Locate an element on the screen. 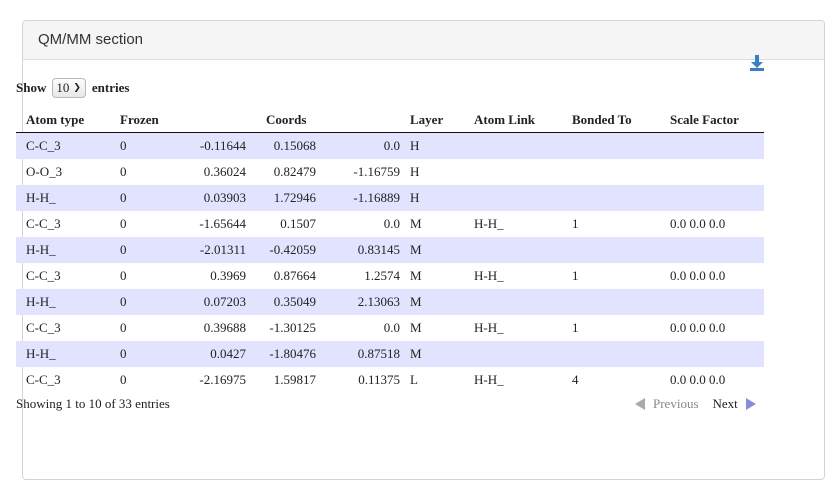 This screenshot has height=480, width=838. length-suffix: entries is located at coordinates (110, 87).